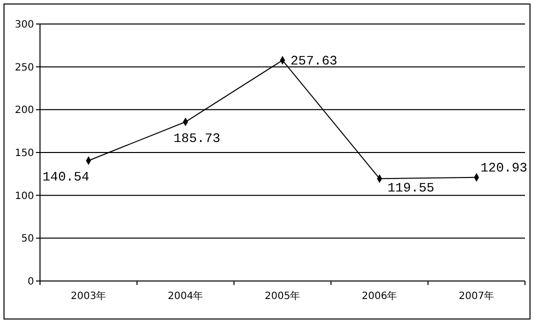 Image resolution: width=536 pixels, height=325 pixels. I want to click on y-tick-label: 250, so click(24, 68).